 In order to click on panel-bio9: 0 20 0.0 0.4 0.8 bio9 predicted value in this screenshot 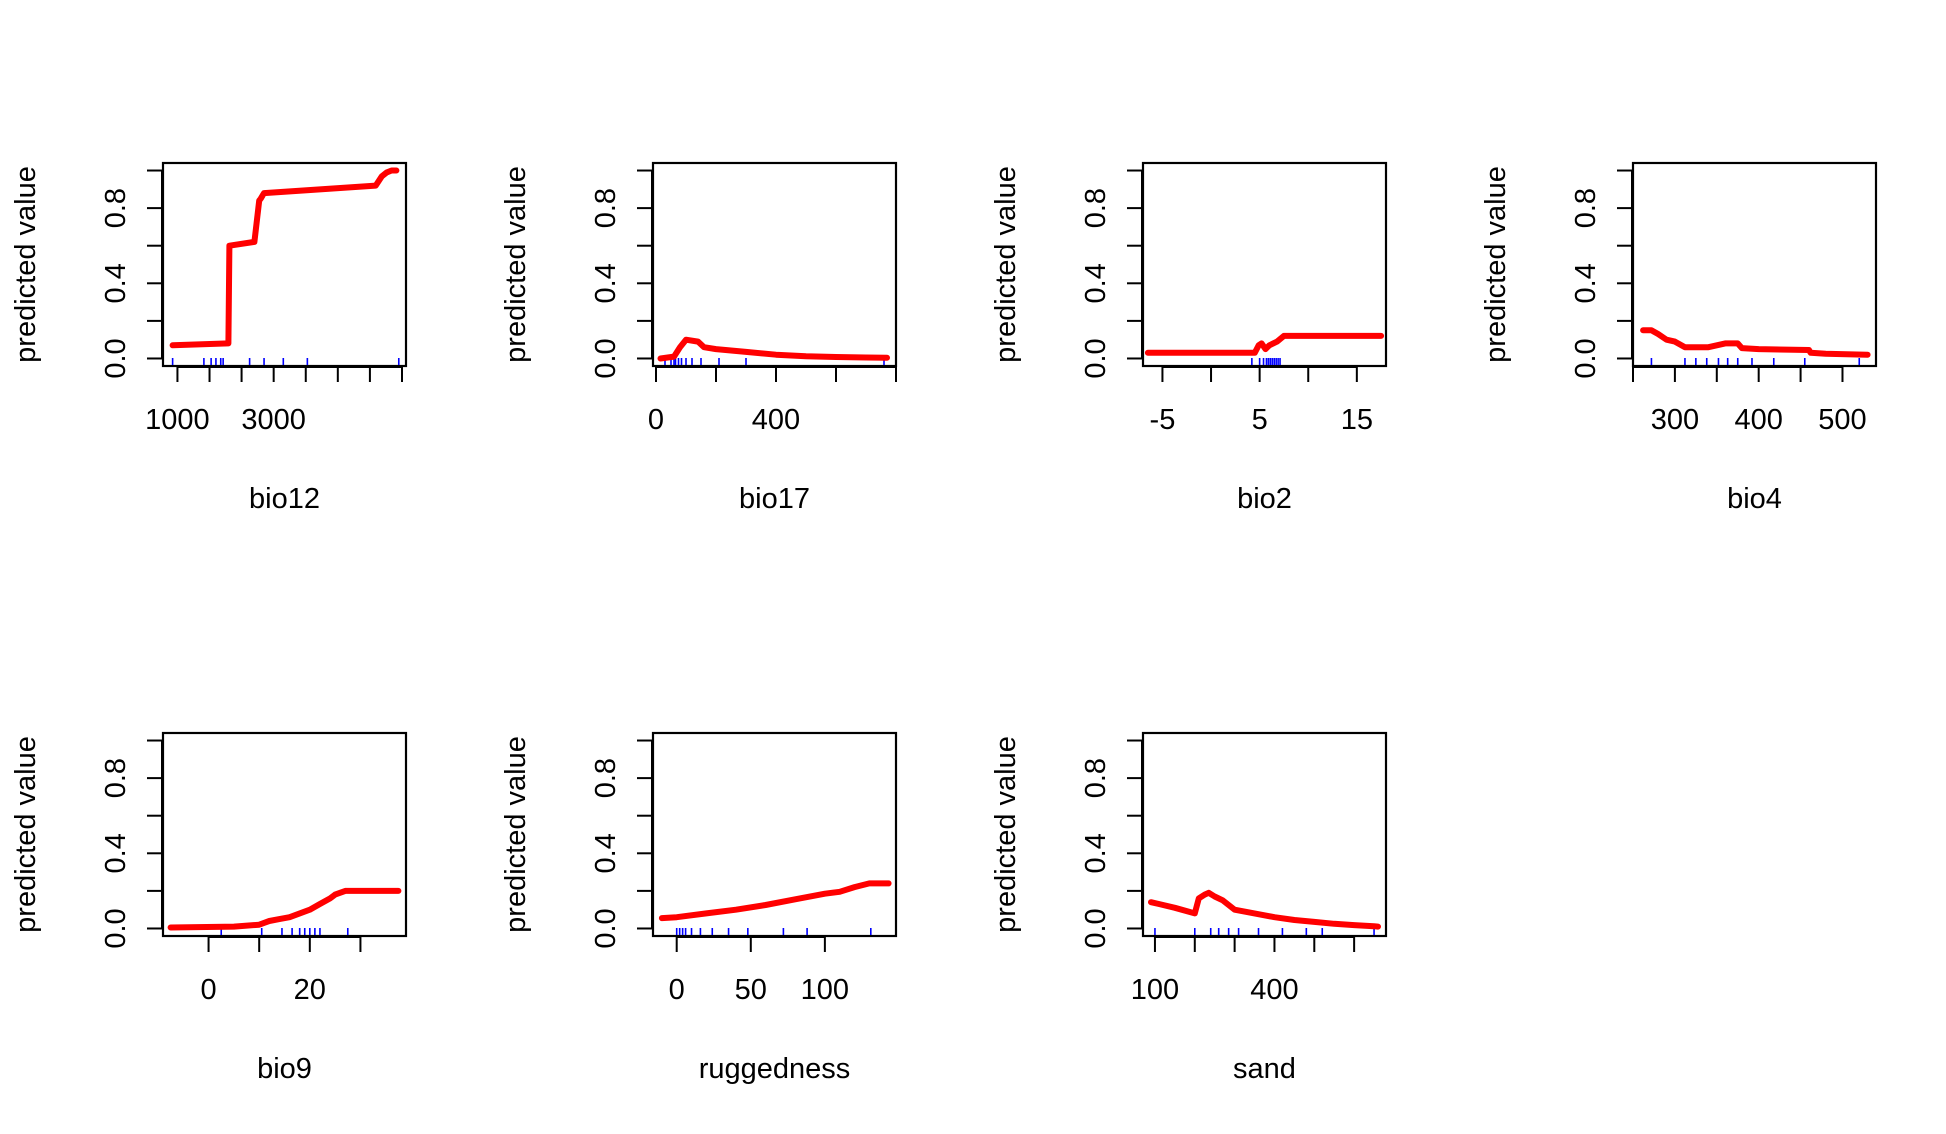, I will do `click(209, 908)`.